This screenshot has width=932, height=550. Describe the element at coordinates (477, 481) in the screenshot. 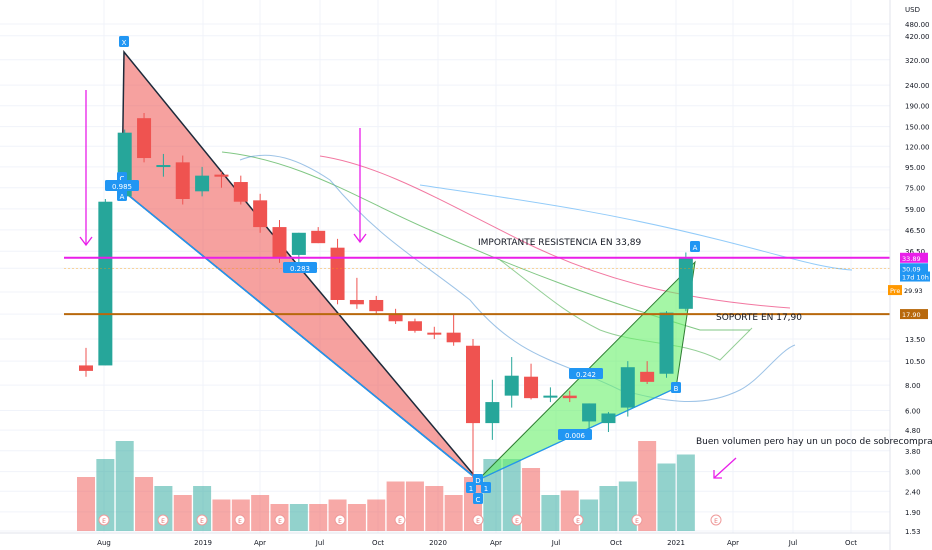

I see `harmonic-label: D` at that location.